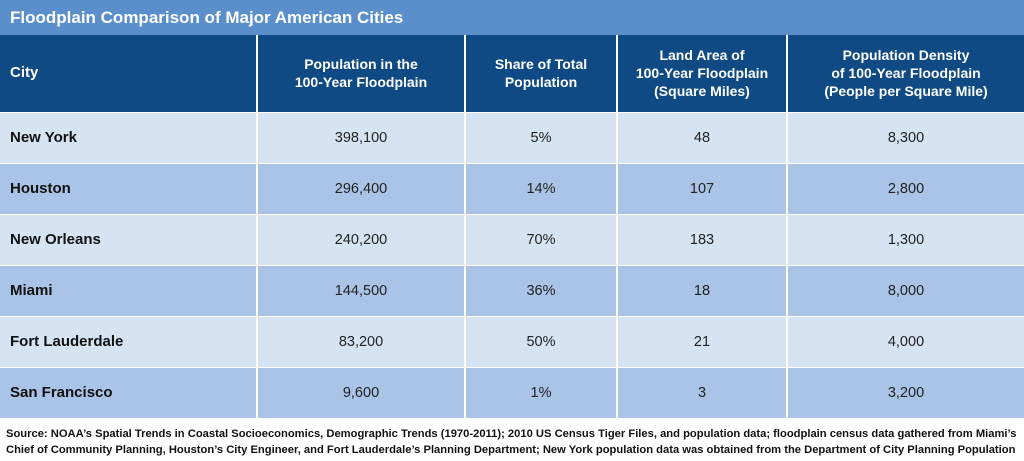 The width and height of the screenshot is (1024, 461). I want to click on column-header-line: Population in the, so click(361, 64).